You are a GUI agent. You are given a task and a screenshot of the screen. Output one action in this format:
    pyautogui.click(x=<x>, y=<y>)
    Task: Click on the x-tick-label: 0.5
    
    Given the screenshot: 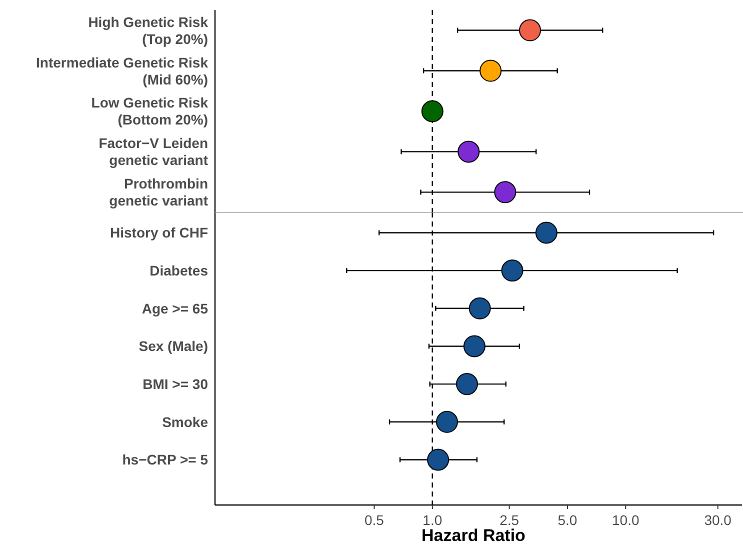 What is the action you would take?
    pyautogui.click(x=374, y=520)
    